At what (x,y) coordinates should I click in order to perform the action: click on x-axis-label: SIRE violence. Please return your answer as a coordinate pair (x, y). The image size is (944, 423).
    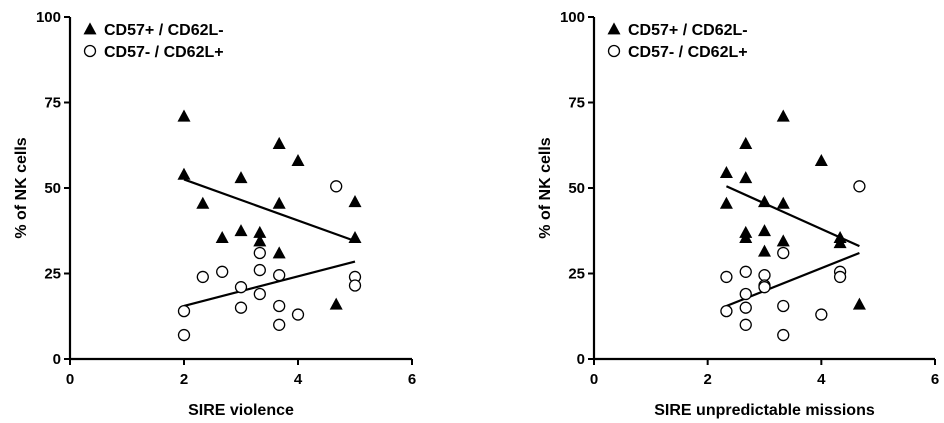
    Looking at the image, I should click on (241, 410).